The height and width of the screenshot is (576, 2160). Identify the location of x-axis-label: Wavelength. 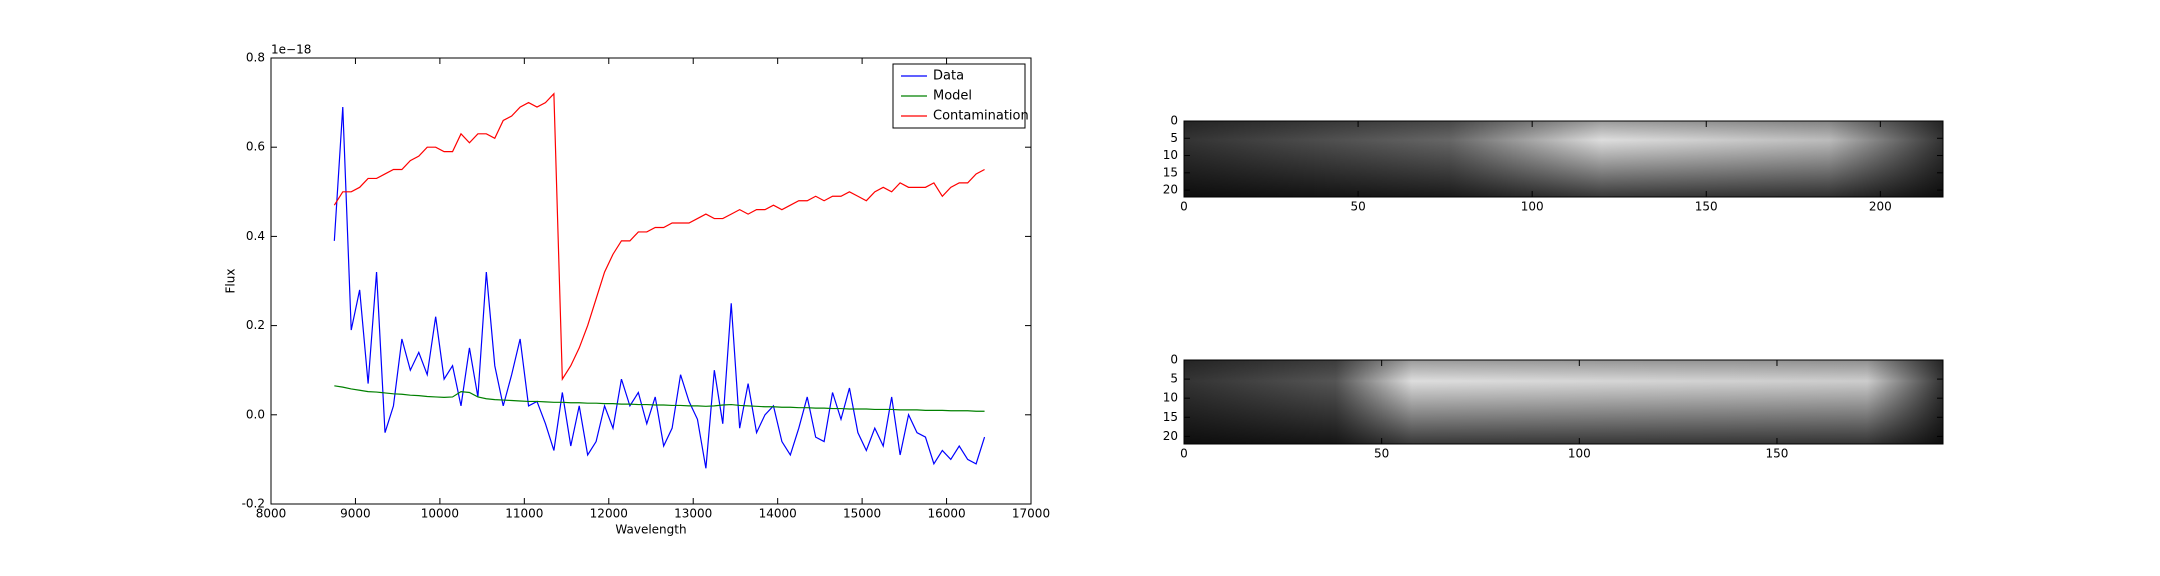
(650, 530).